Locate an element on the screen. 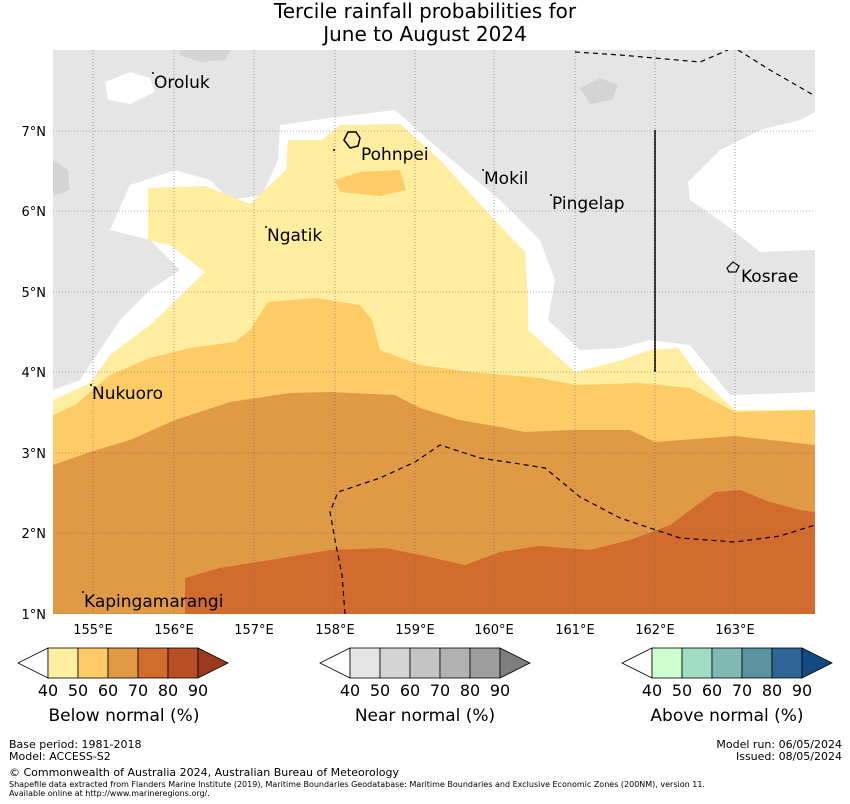 The height and width of the screenshot is (804, 850). x-tick-label: 159°E is located at coordinates (415, 630).